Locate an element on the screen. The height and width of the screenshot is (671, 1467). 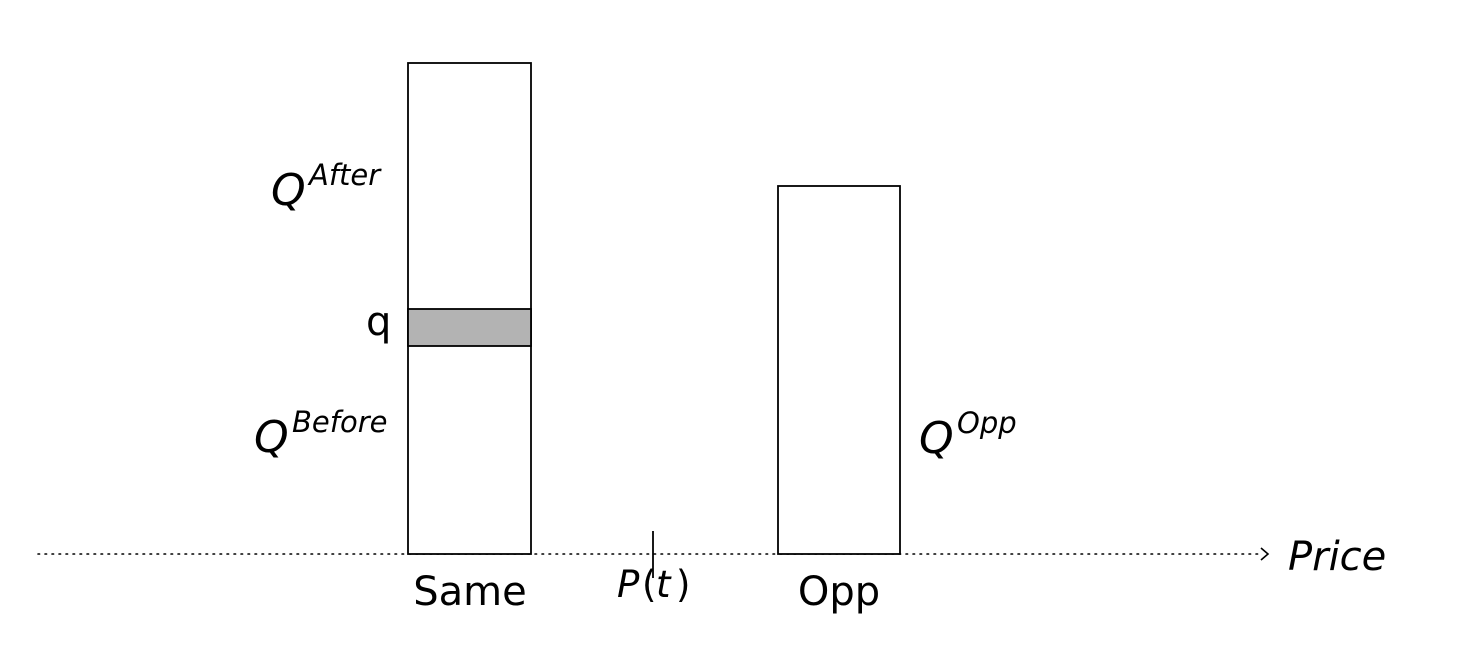
price-marker-label: P ( t ) is located at coordinates (653, 584).